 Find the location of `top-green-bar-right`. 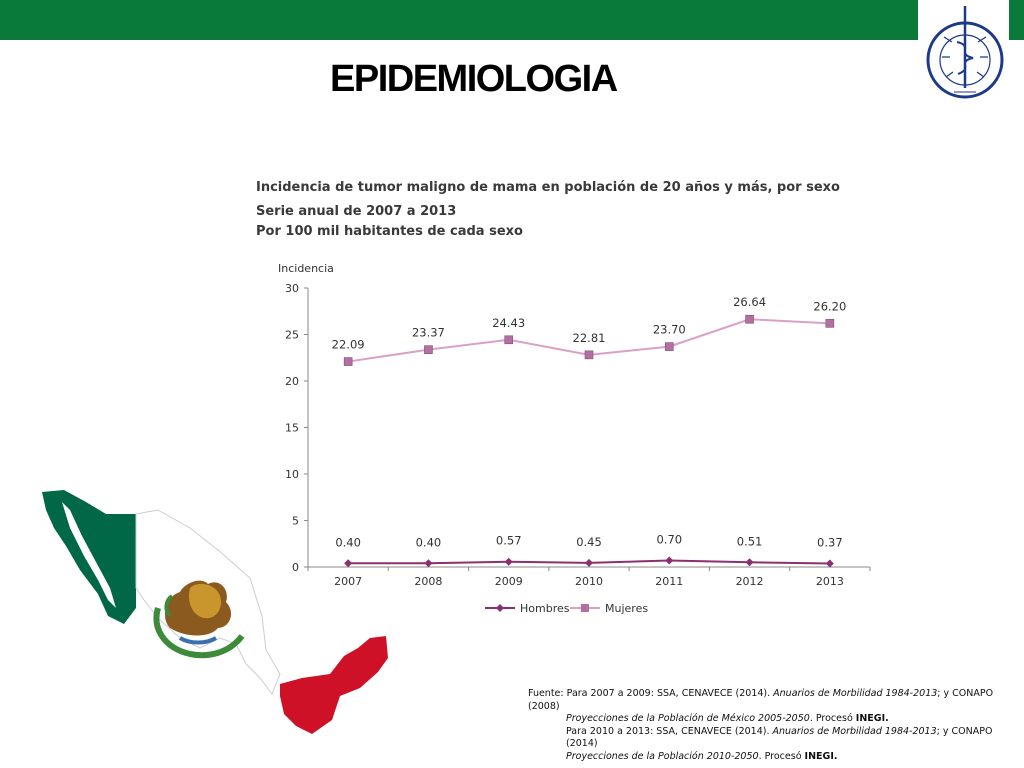

top-green-bar-right is located at coordinates (1016, 20).